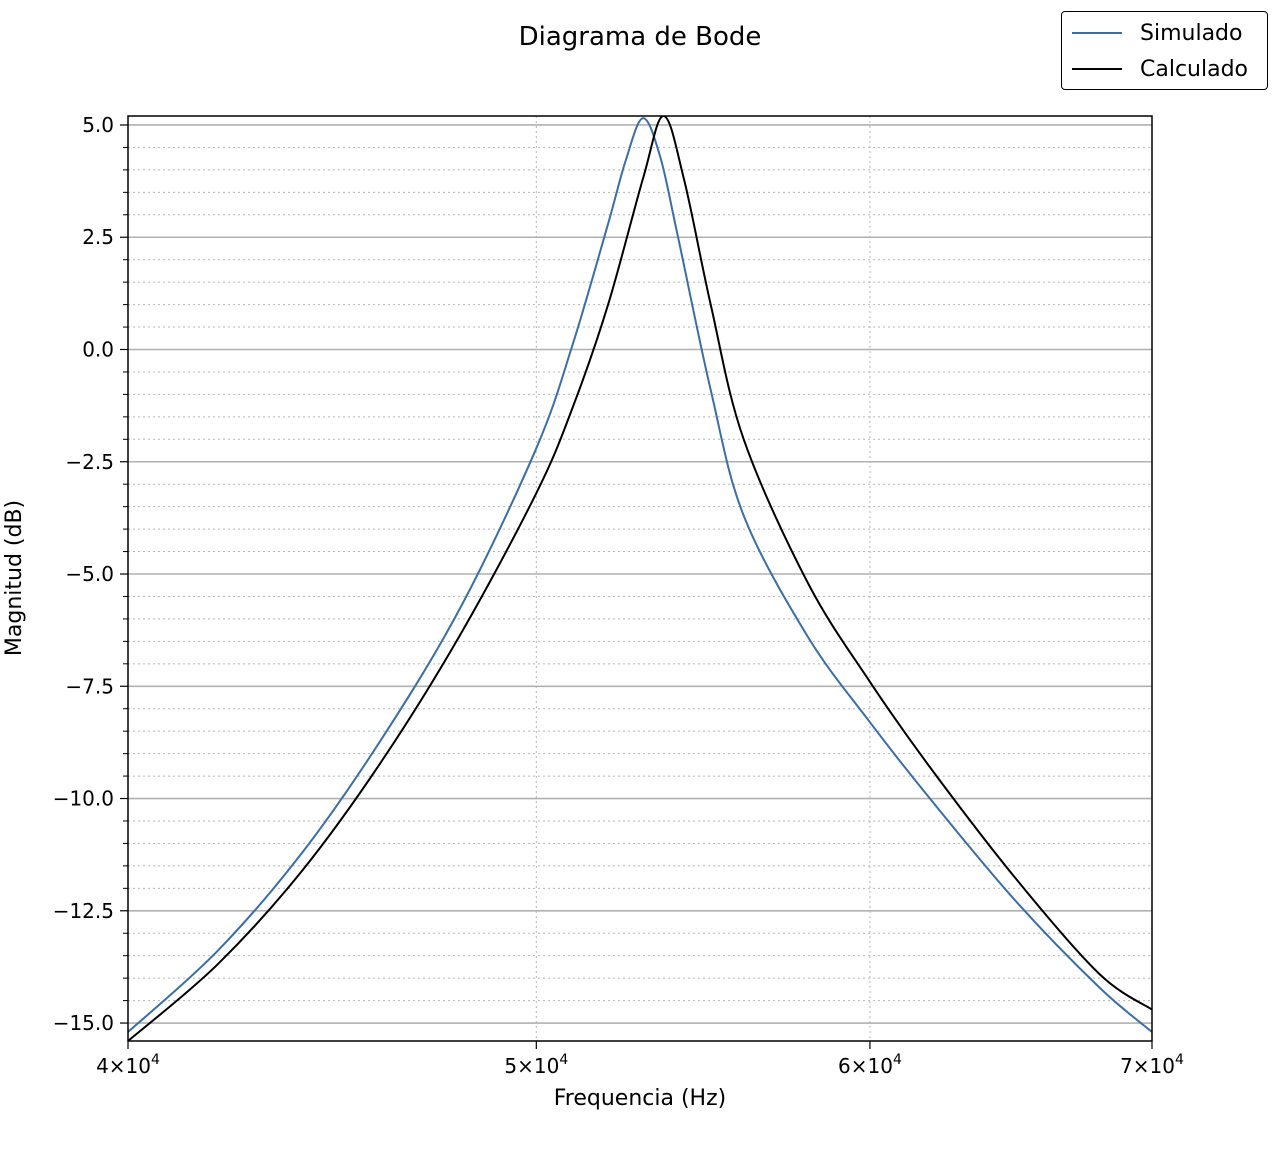  What do you see at coordinates (1097, 33) in the screenshot?
I see `legend-line-simulado` at bounding box center [1097, 33].